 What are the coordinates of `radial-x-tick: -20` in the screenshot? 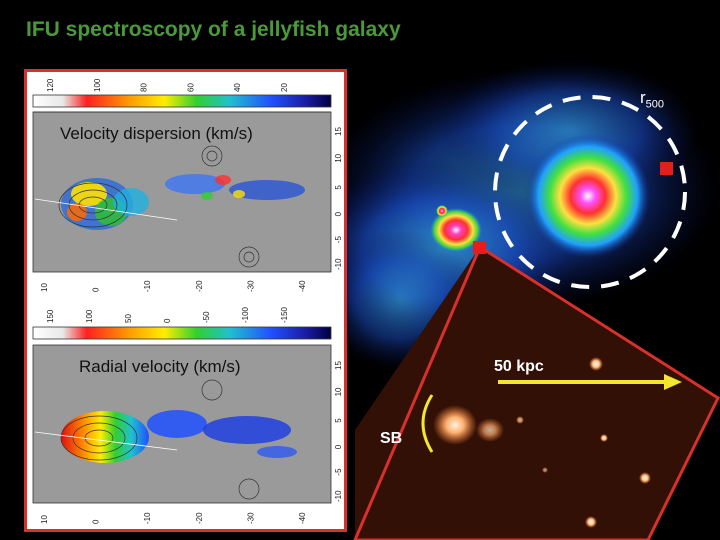 It's located at (199, 518).